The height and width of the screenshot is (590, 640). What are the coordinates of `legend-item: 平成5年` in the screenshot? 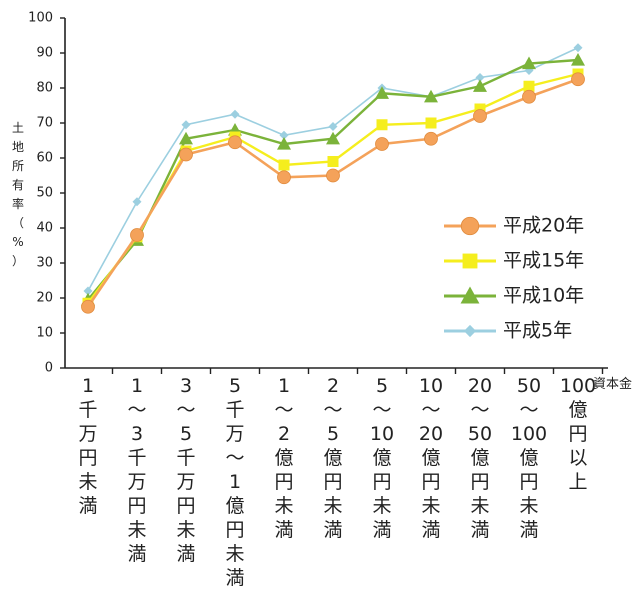 It's located at (508, 331).